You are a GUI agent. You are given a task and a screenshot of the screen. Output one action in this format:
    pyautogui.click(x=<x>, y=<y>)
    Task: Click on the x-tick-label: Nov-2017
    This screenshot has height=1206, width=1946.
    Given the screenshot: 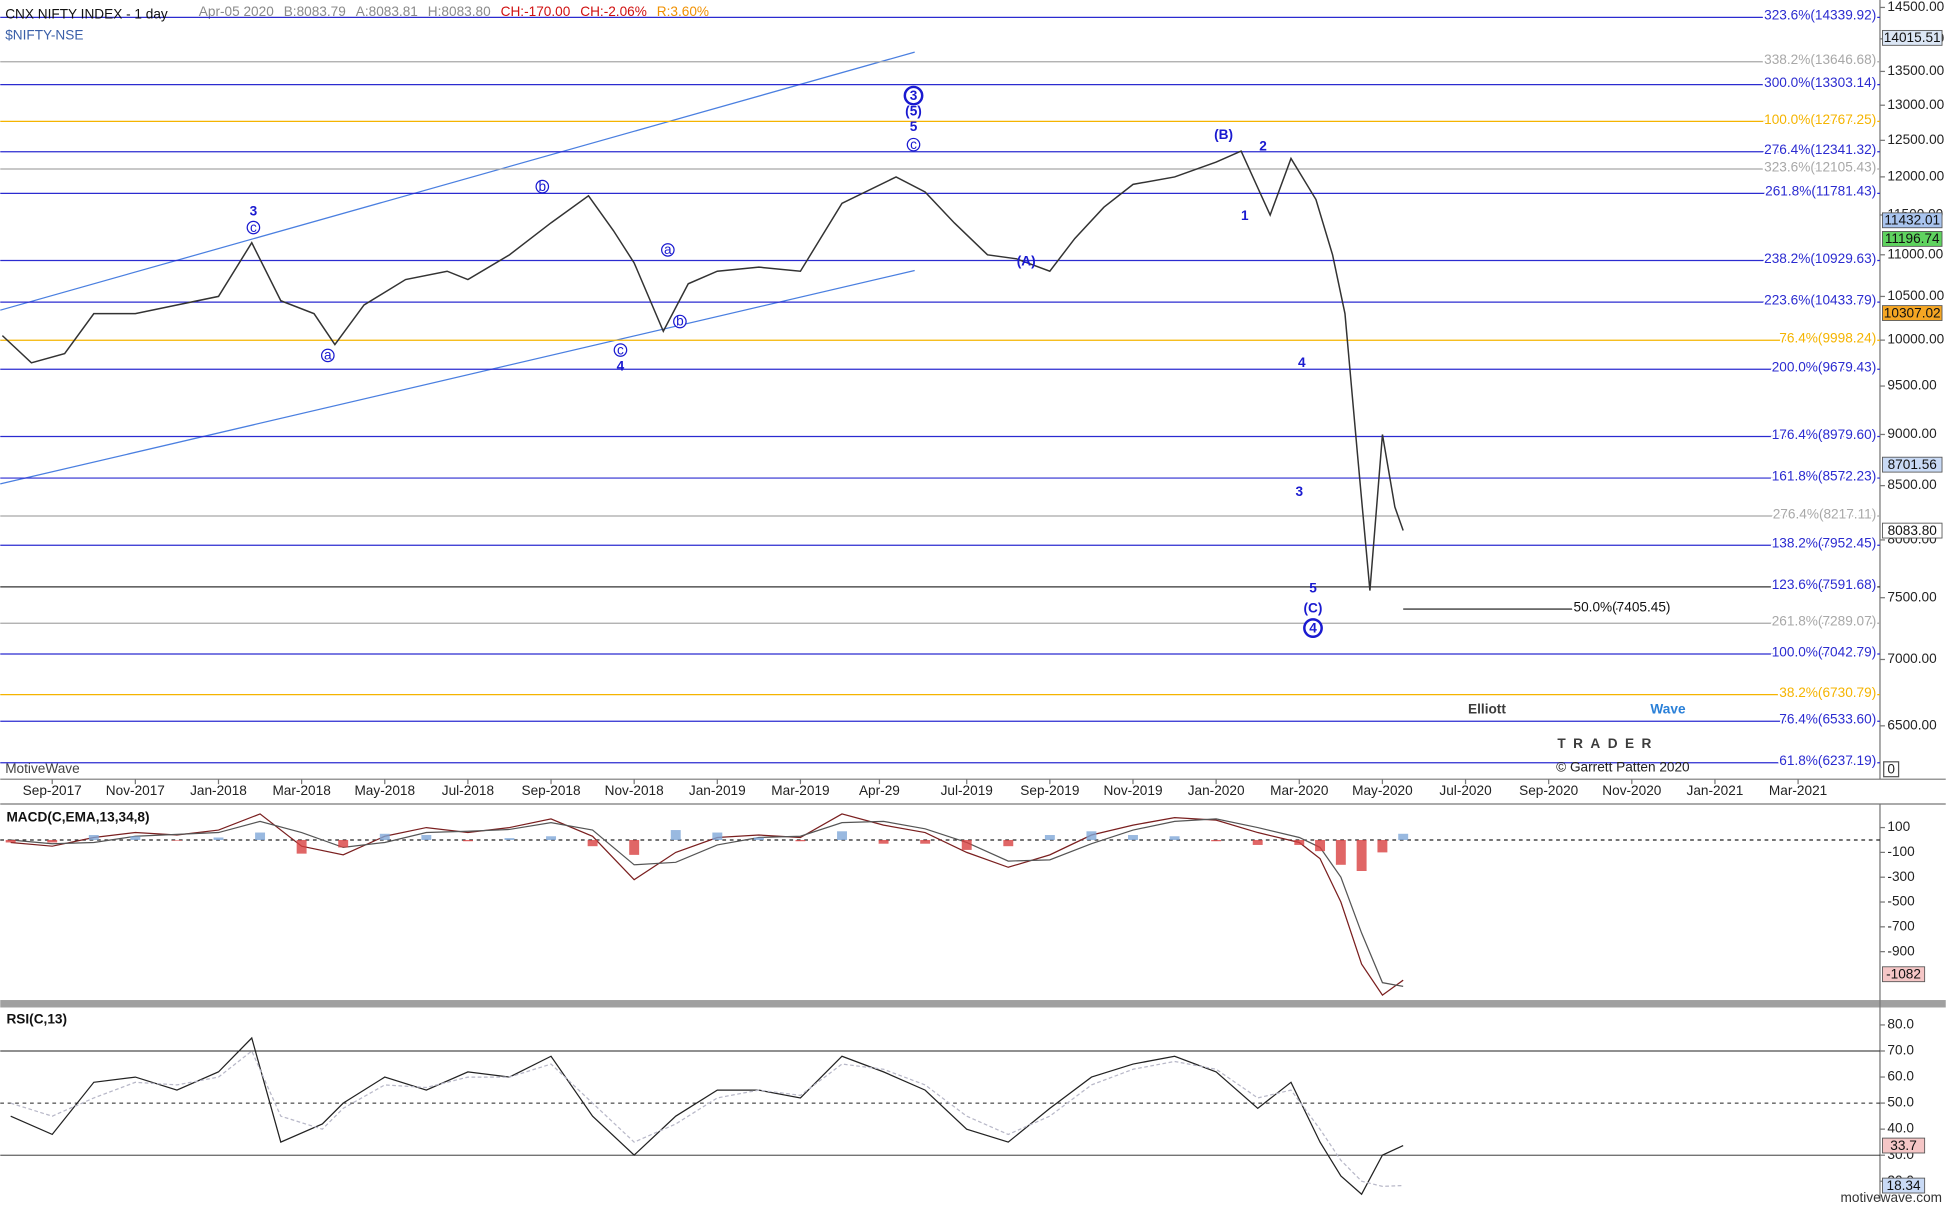 What is the action you would take?
    pyautogui.click(x=135, y=790)
    